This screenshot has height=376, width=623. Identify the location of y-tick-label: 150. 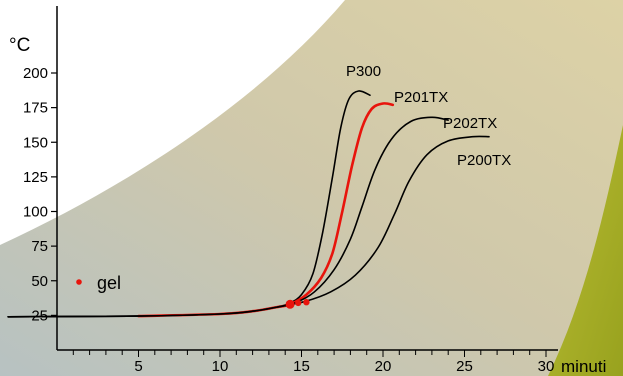
(35, 142).